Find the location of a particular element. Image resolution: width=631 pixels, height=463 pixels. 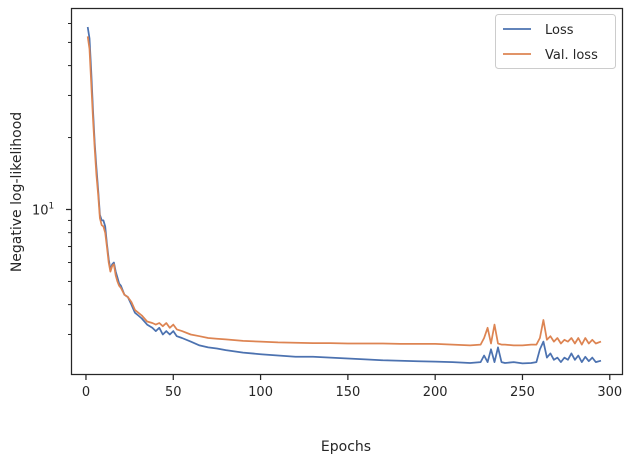

x-tick-label: 150 is located at coordinates (347, 392).